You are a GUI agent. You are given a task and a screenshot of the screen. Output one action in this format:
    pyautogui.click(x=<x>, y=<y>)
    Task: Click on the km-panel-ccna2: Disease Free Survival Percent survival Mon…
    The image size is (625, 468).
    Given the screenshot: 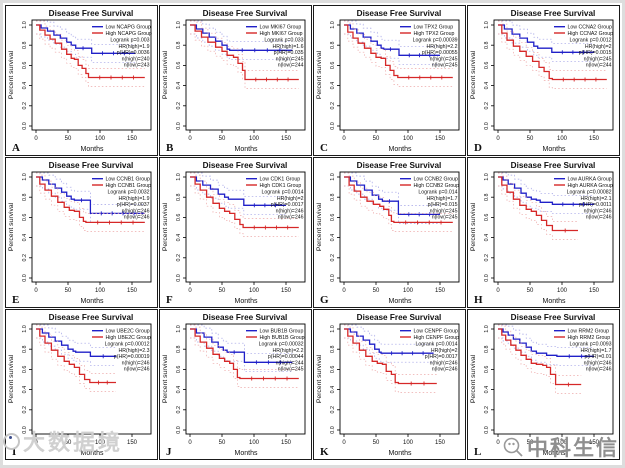 What is the action you would take?
    pyautogui.click(x=543, y=80)
    